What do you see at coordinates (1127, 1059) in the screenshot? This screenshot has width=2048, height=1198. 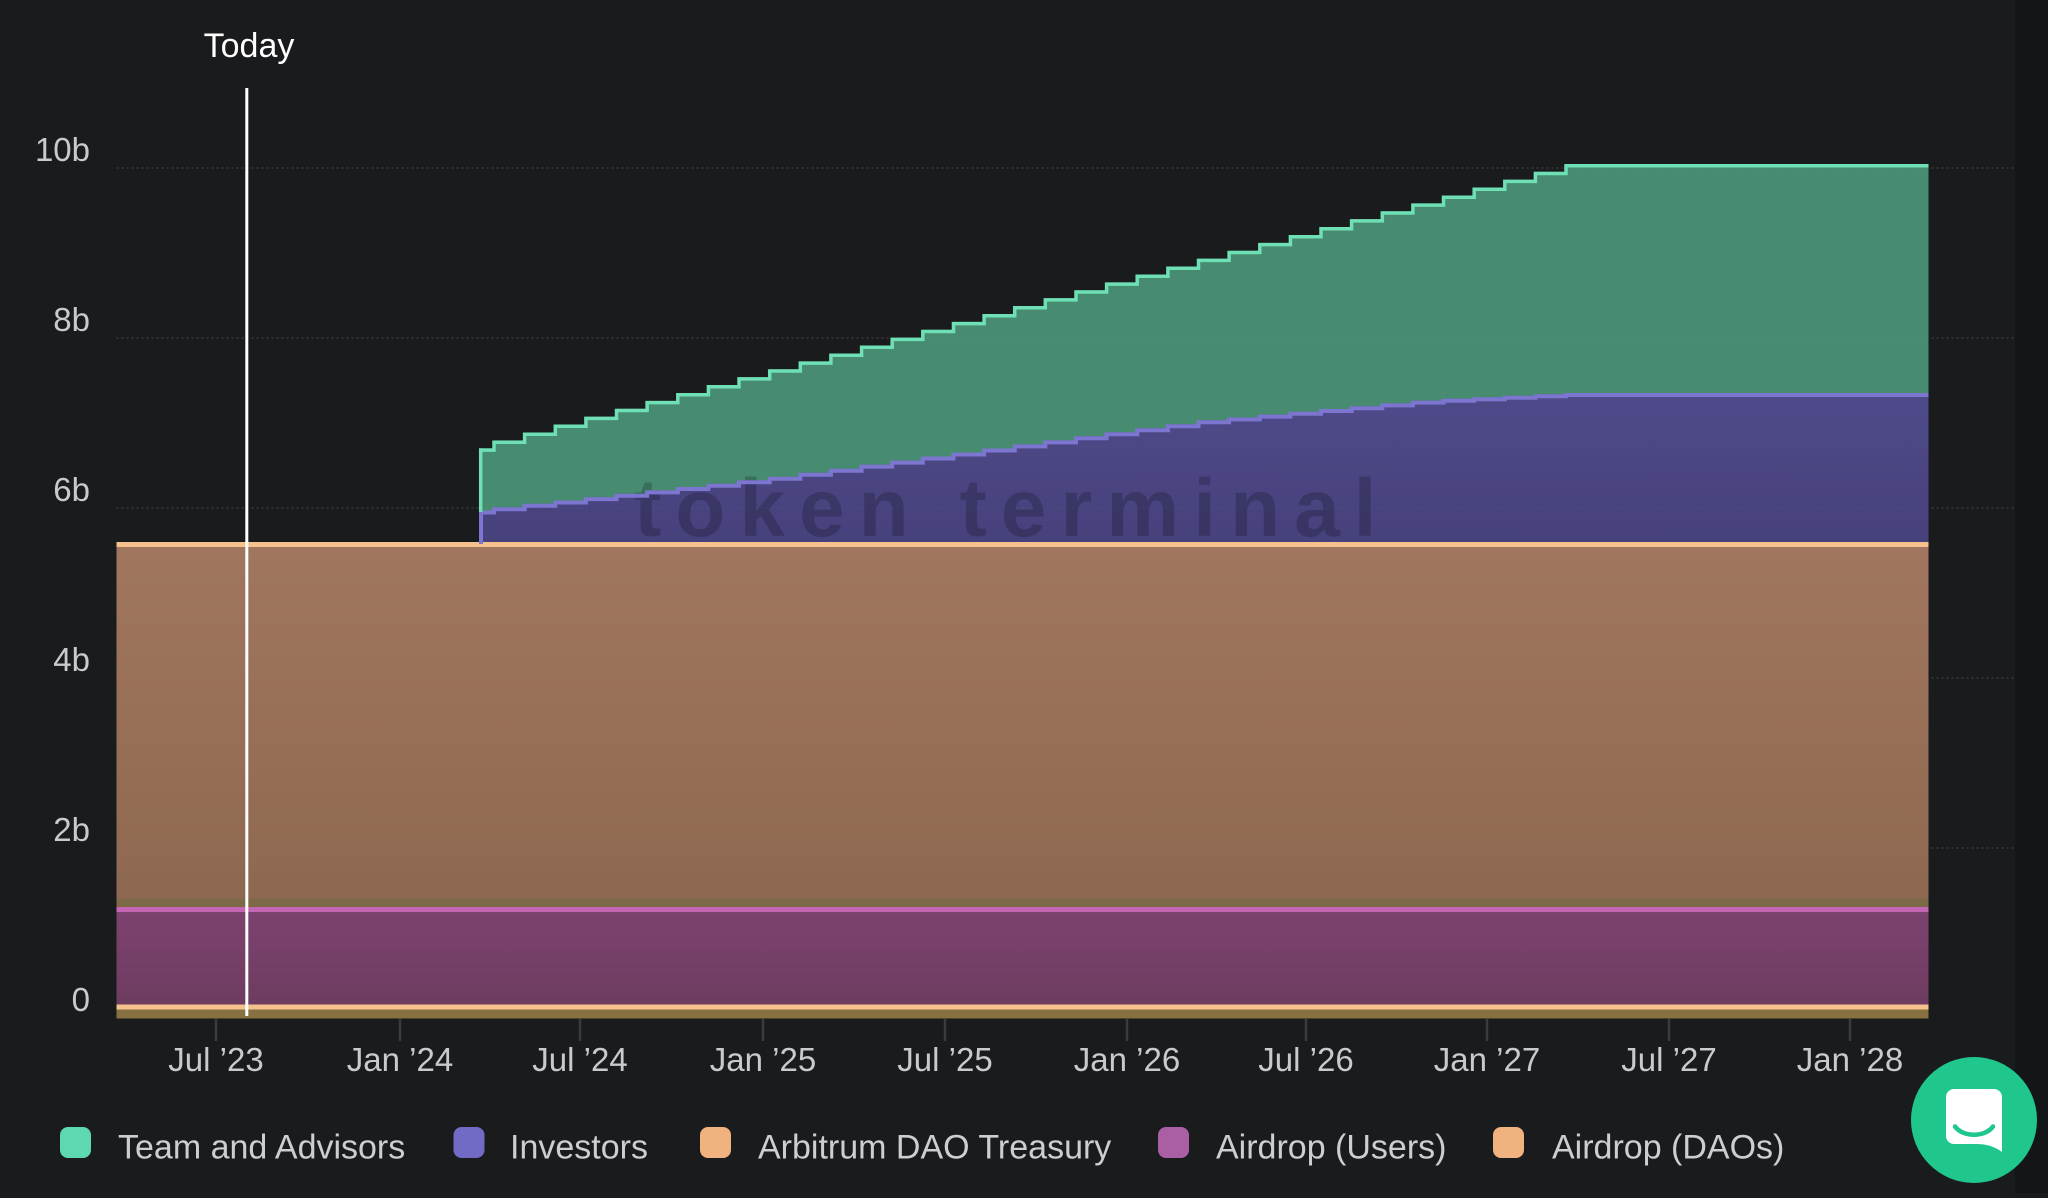 I see `svg-text: Jan ’26` at bounding box center [1127, 1059].